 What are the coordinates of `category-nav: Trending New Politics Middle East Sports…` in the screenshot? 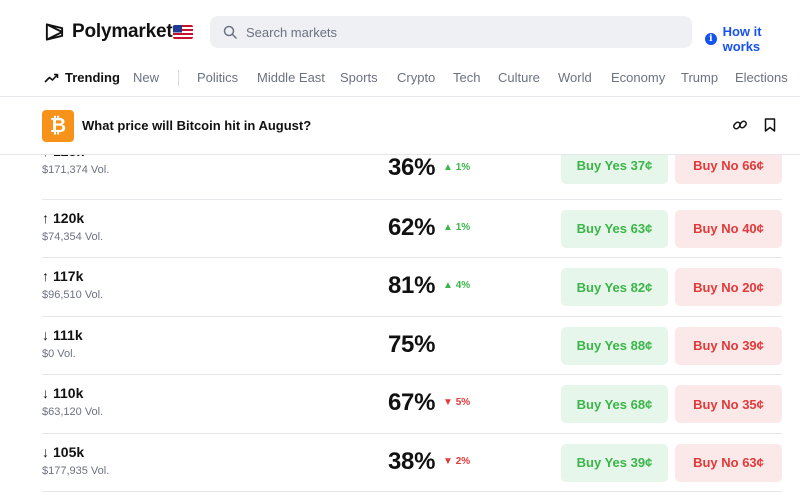 It's located at (400, 77).